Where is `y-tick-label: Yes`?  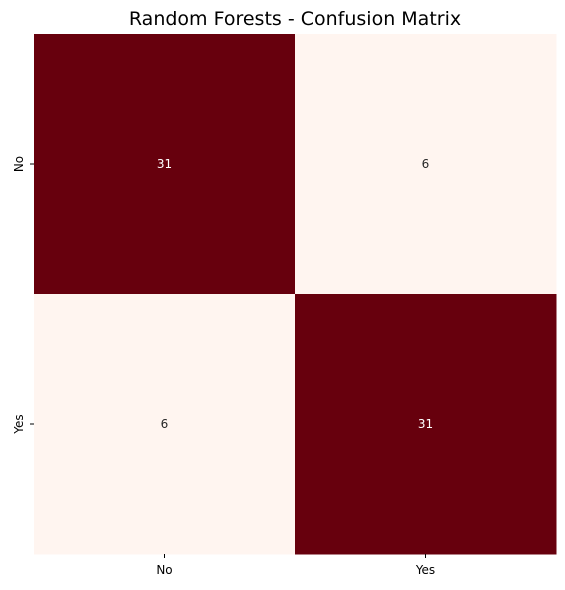 y-tick-label: Yes is located at coordinates (19, 424).